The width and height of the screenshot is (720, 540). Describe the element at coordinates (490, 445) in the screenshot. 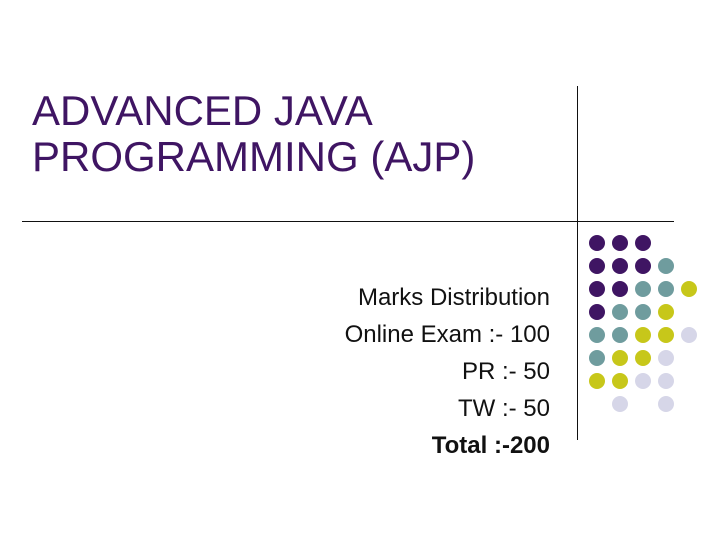

I see `total-marks: Total :-200` at that location.